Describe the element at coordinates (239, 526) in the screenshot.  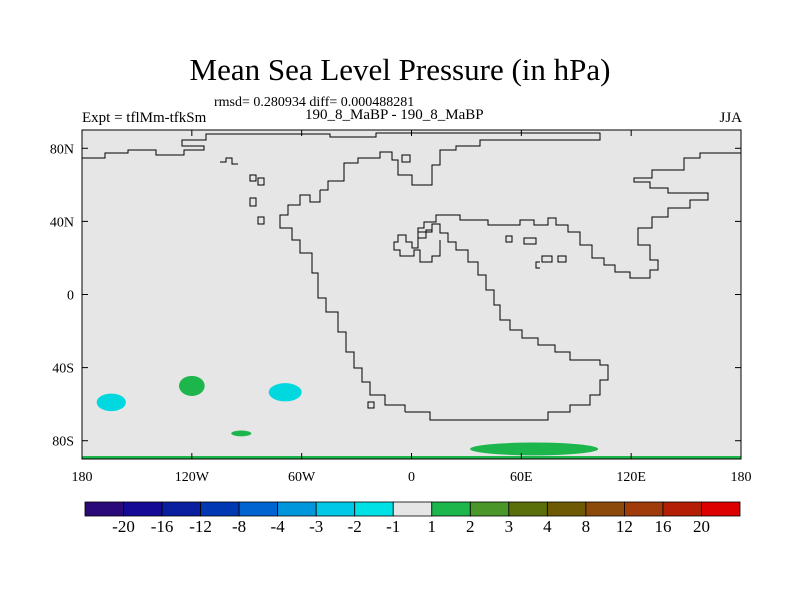
I see `colorbar-label: -8` at that location.